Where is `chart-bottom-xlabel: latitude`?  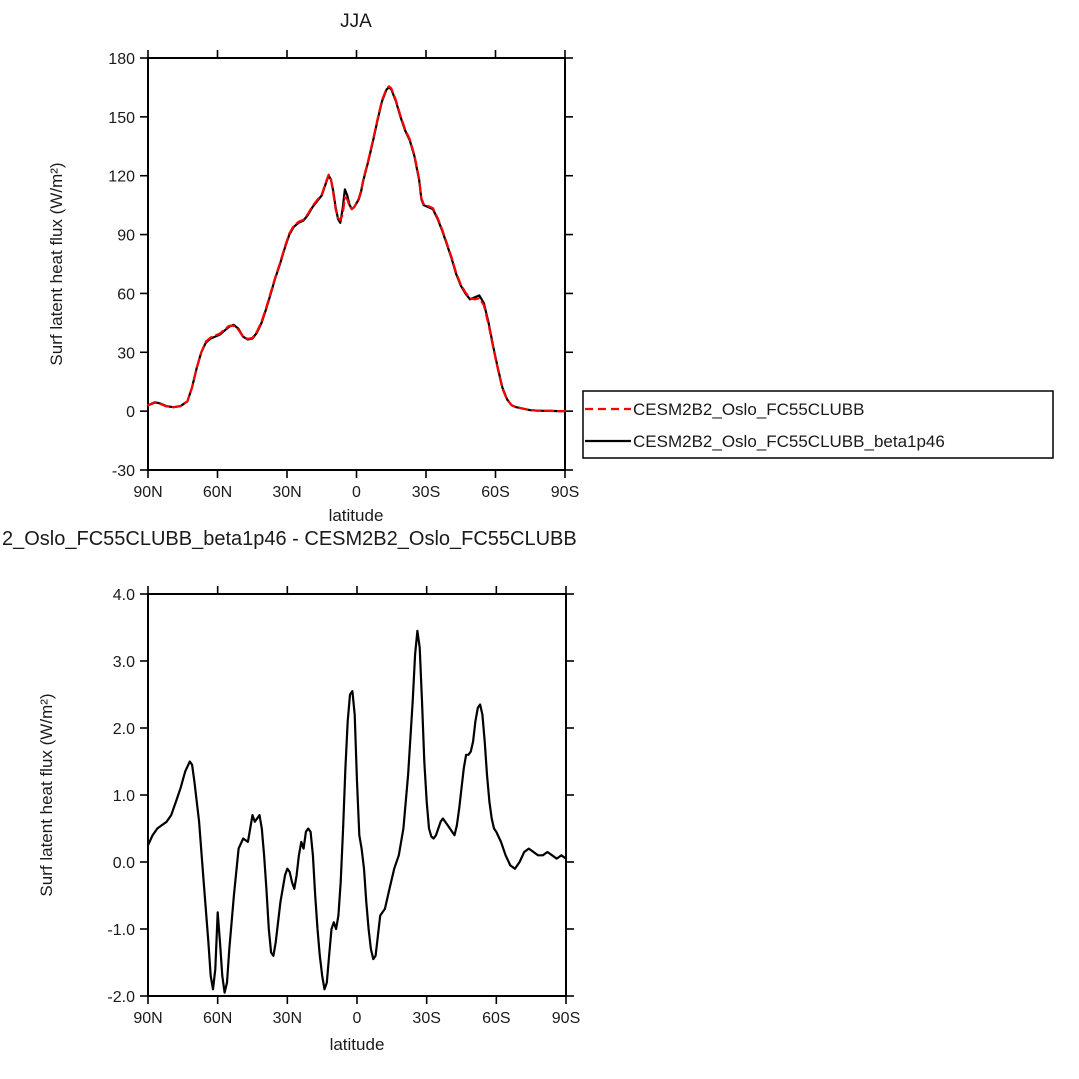 chart-bottom-xlabel: latitude is located at coordinates (357, 1044).